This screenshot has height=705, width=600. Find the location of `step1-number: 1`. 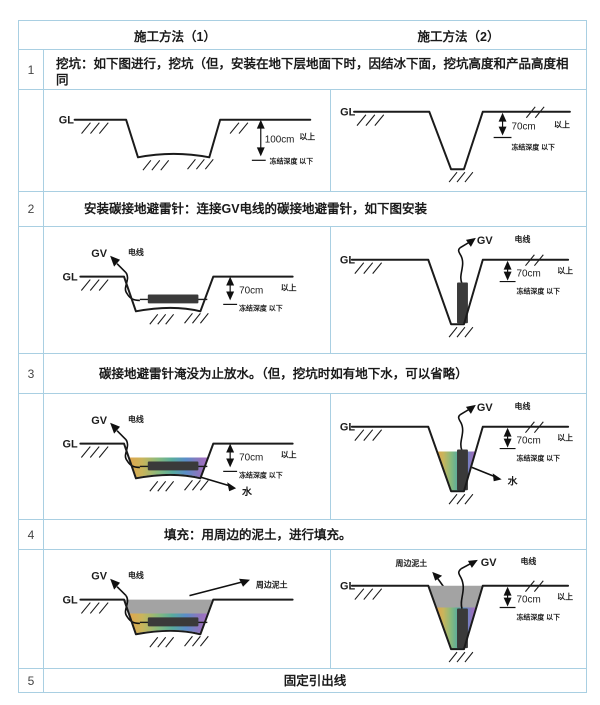

step1-number: 1 is located at coordinates (31, 69).